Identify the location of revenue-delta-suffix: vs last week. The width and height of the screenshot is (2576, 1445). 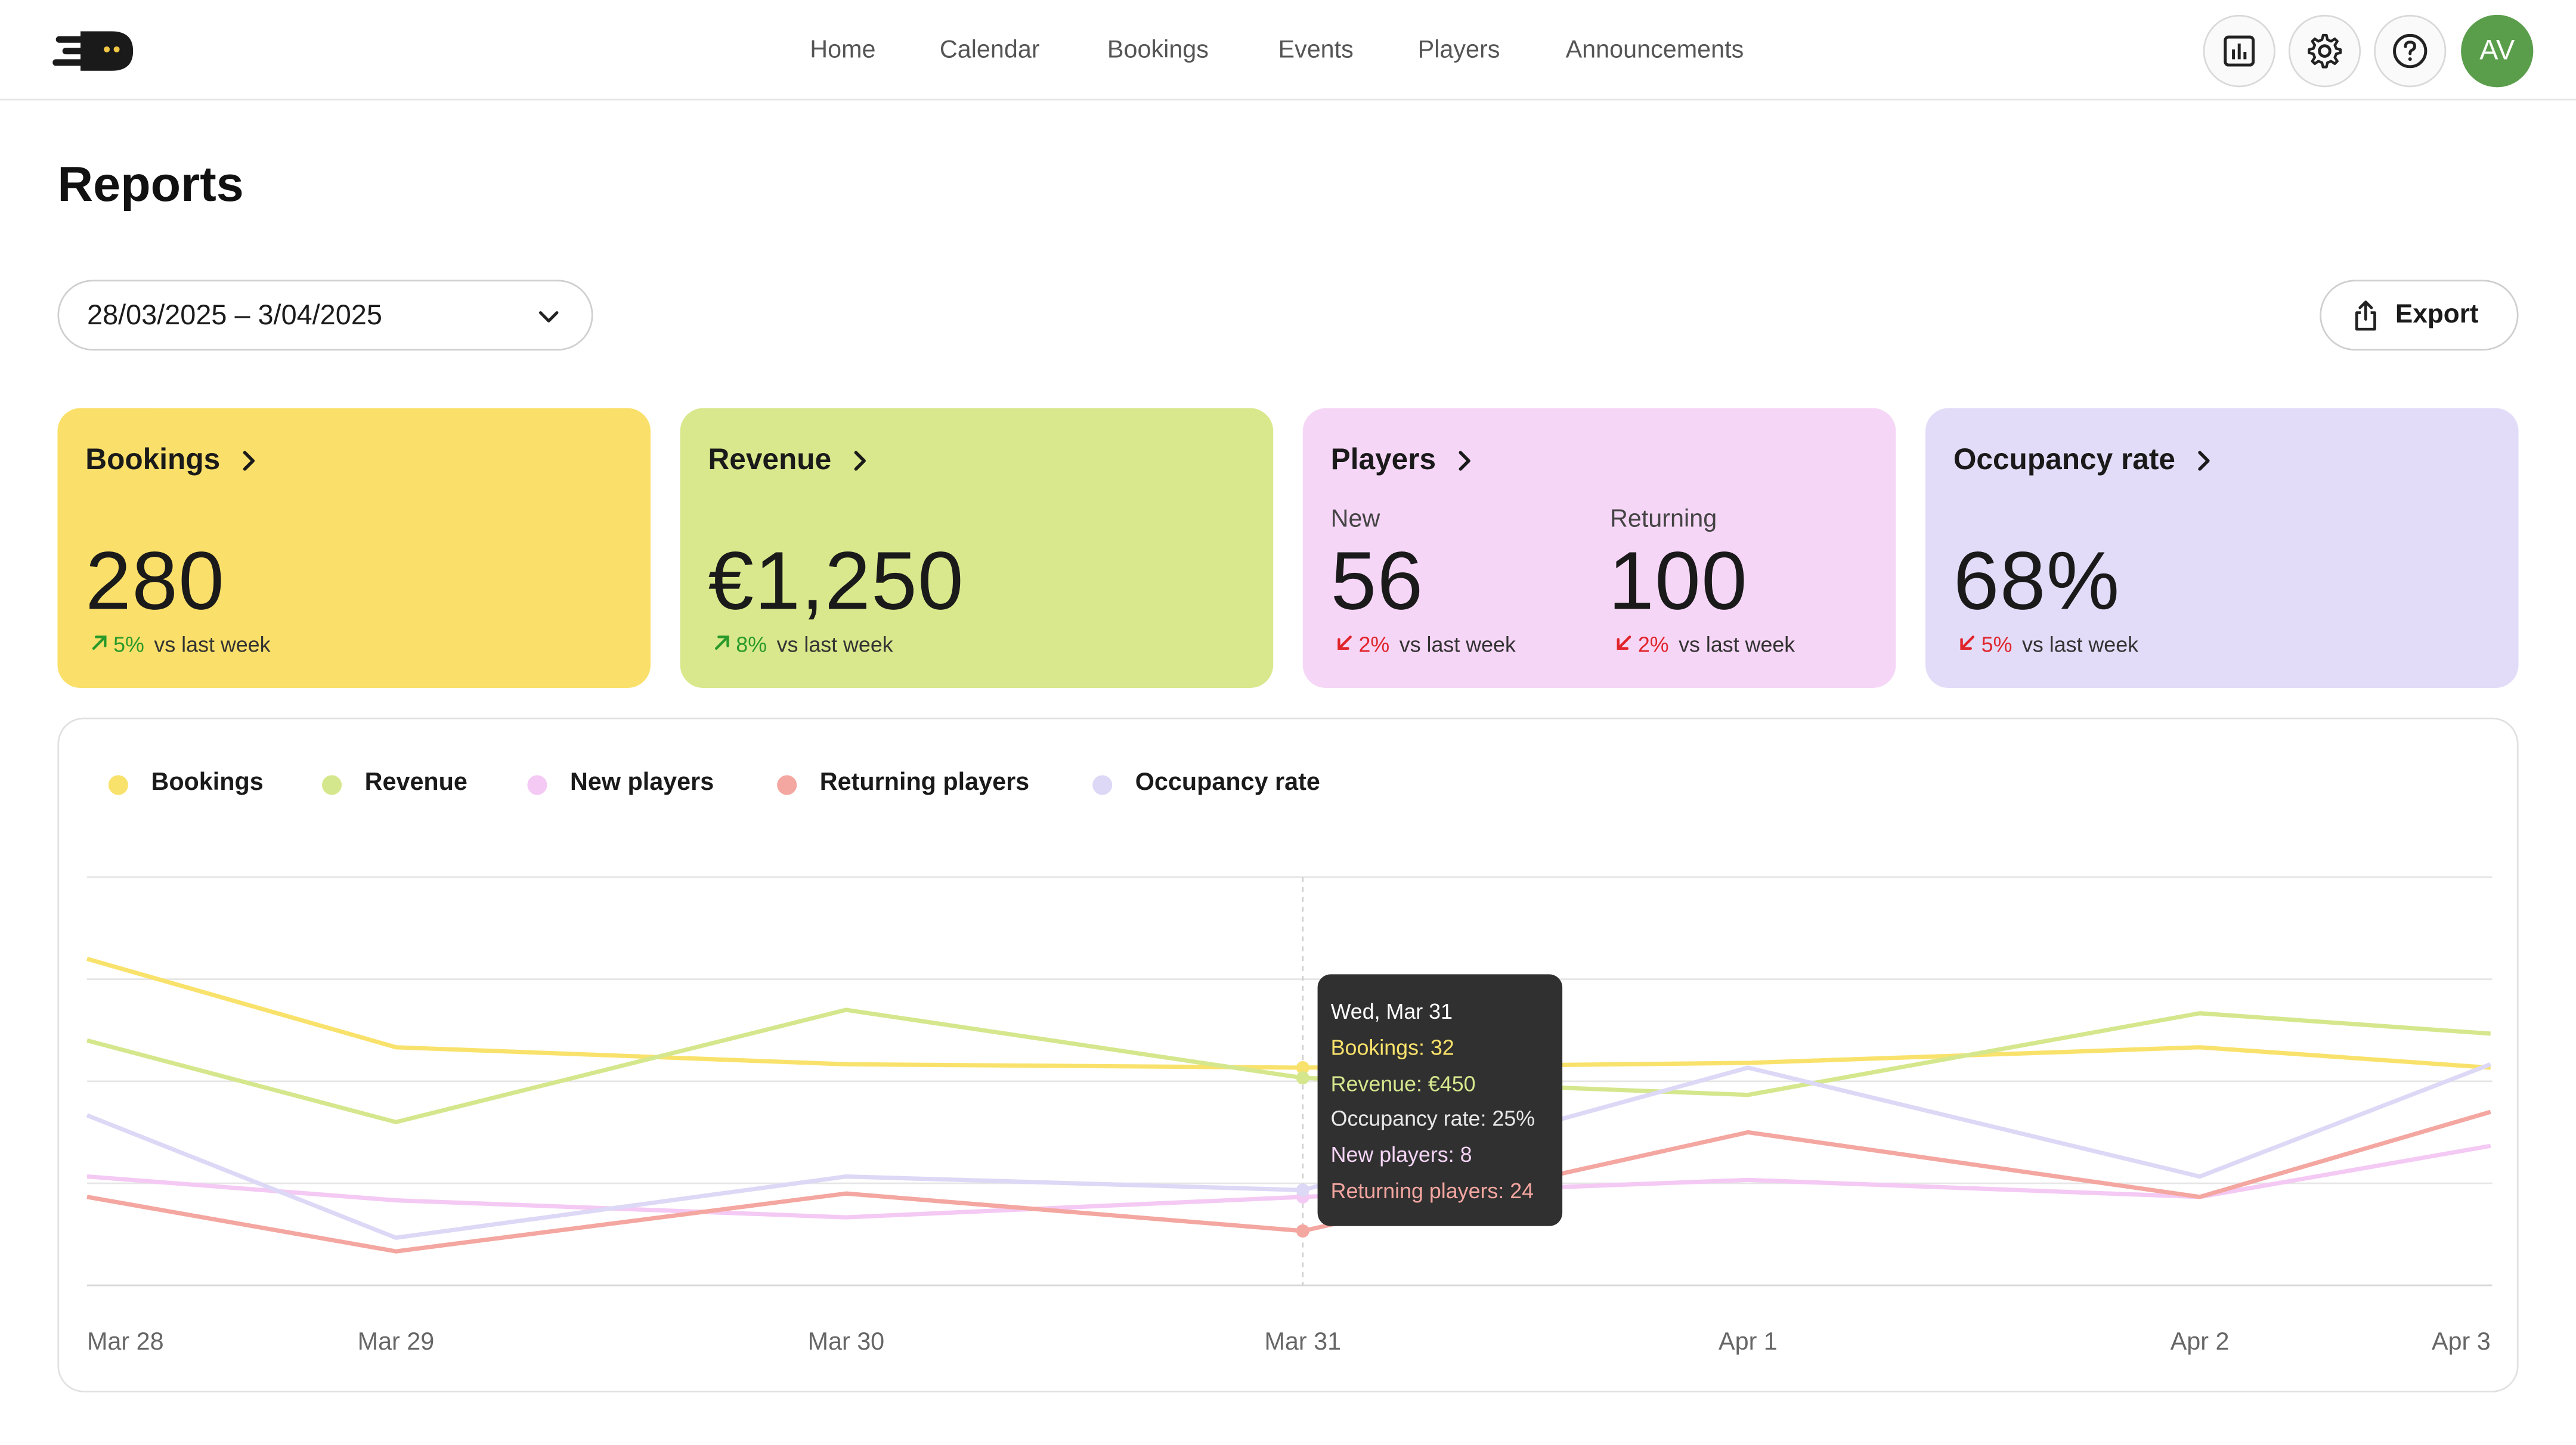
(835, 644).